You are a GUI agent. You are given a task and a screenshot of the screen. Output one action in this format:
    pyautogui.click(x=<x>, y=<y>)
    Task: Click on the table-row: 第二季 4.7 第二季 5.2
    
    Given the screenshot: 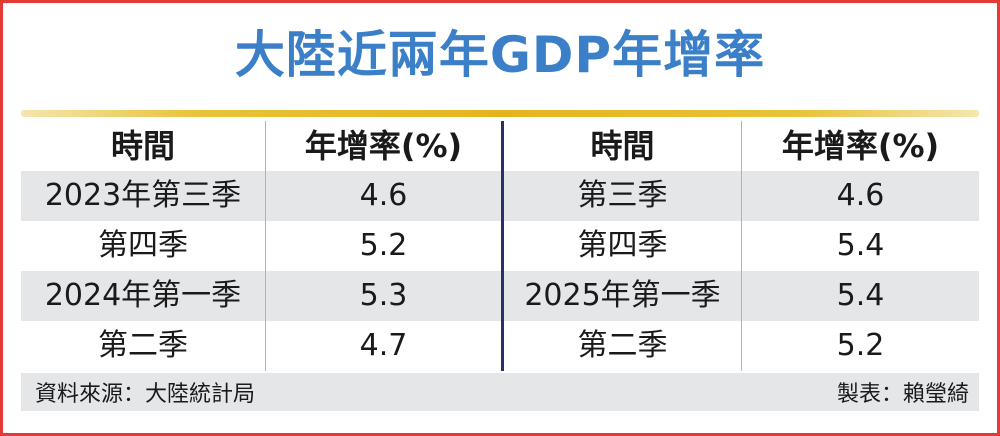 What is the action you would take?
    pyautogui.click(x=500, y=346)
    